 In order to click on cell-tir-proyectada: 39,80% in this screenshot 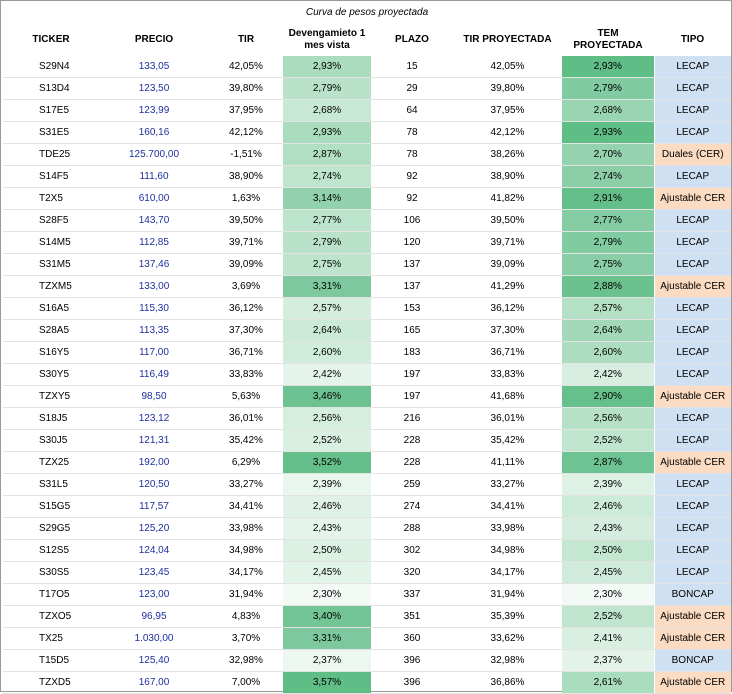, I will do `click(507, 88)`.